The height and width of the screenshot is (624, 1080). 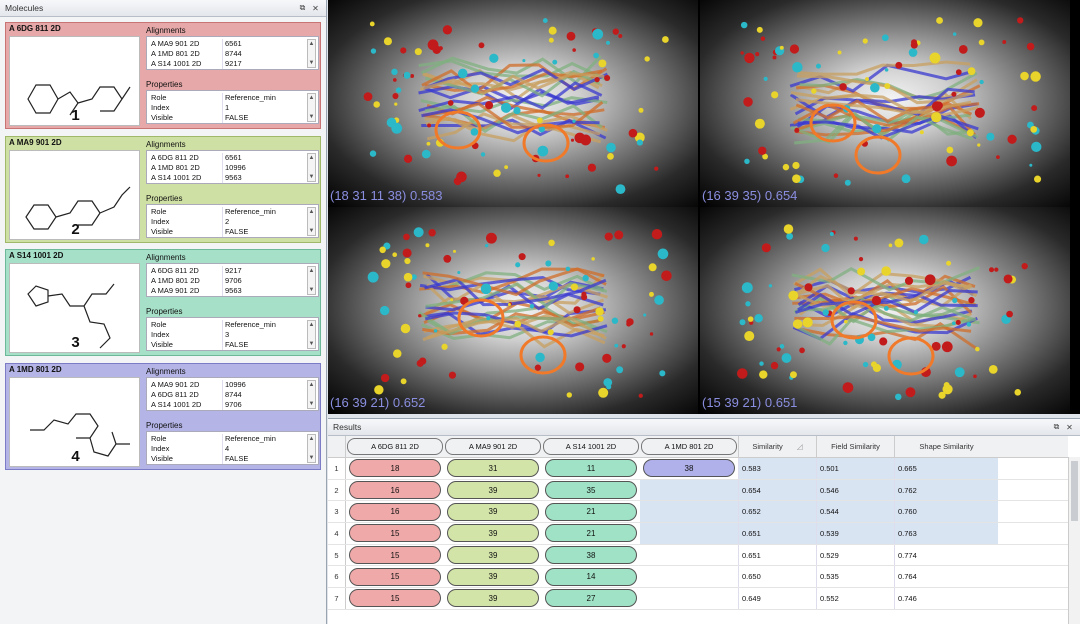 I want to click on alignment-view-4: (15 39 21) 0.651, so click(x=885, y=310).